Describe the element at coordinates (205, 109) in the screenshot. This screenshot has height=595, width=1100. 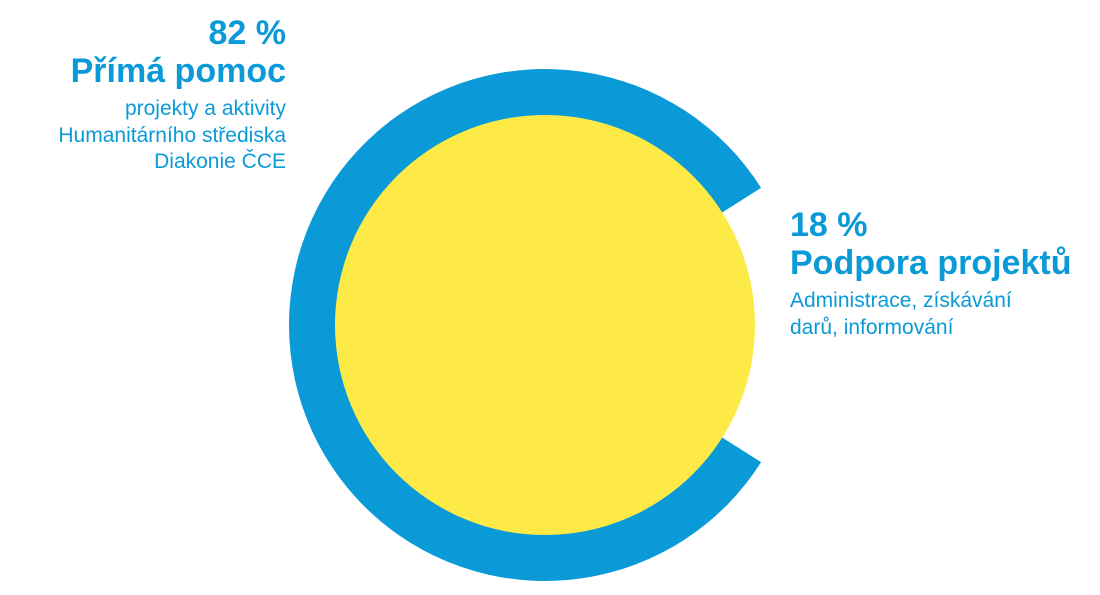
I see `description-line: projekty a aktivity` at that location.